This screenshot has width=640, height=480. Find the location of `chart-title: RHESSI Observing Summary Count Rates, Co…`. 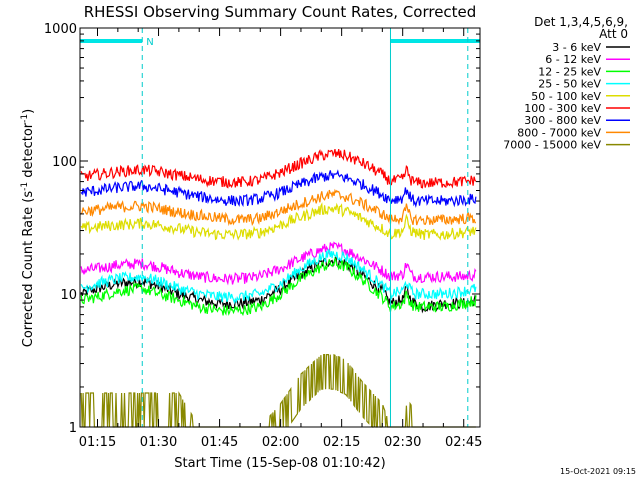

chart-title: RHESSI Observing Summary Count Rates, Co… is located at coordinates (280, 12).